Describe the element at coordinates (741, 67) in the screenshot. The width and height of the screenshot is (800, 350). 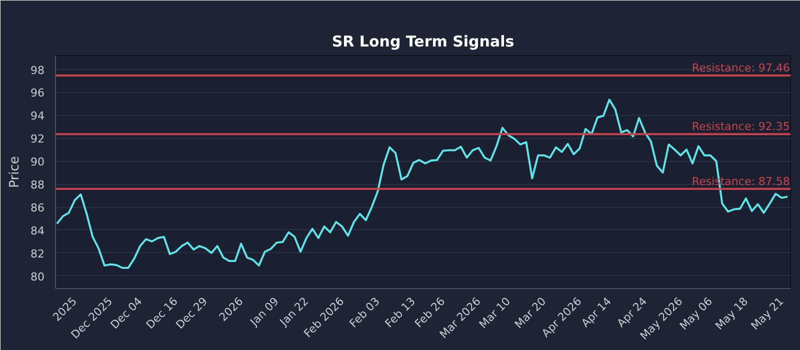
I see `ref-line-label: Resistance: 97.46` at that location.